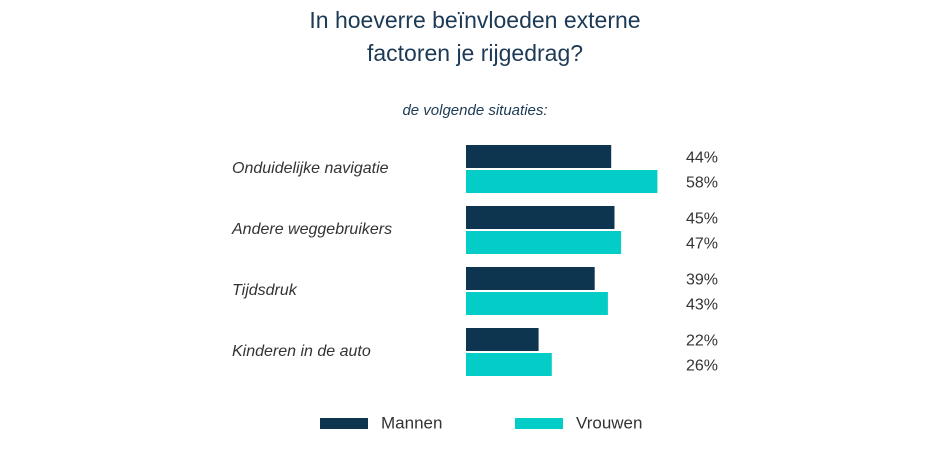  I want to click on legend-label: Vrouwen, so click(609, 422).